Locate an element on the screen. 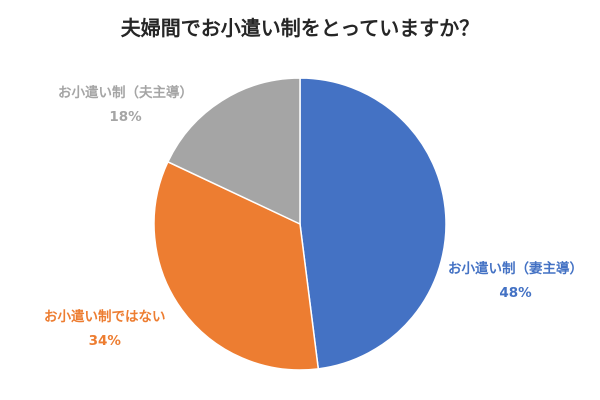  slice-husband-led is located at coordinates (233, 151).